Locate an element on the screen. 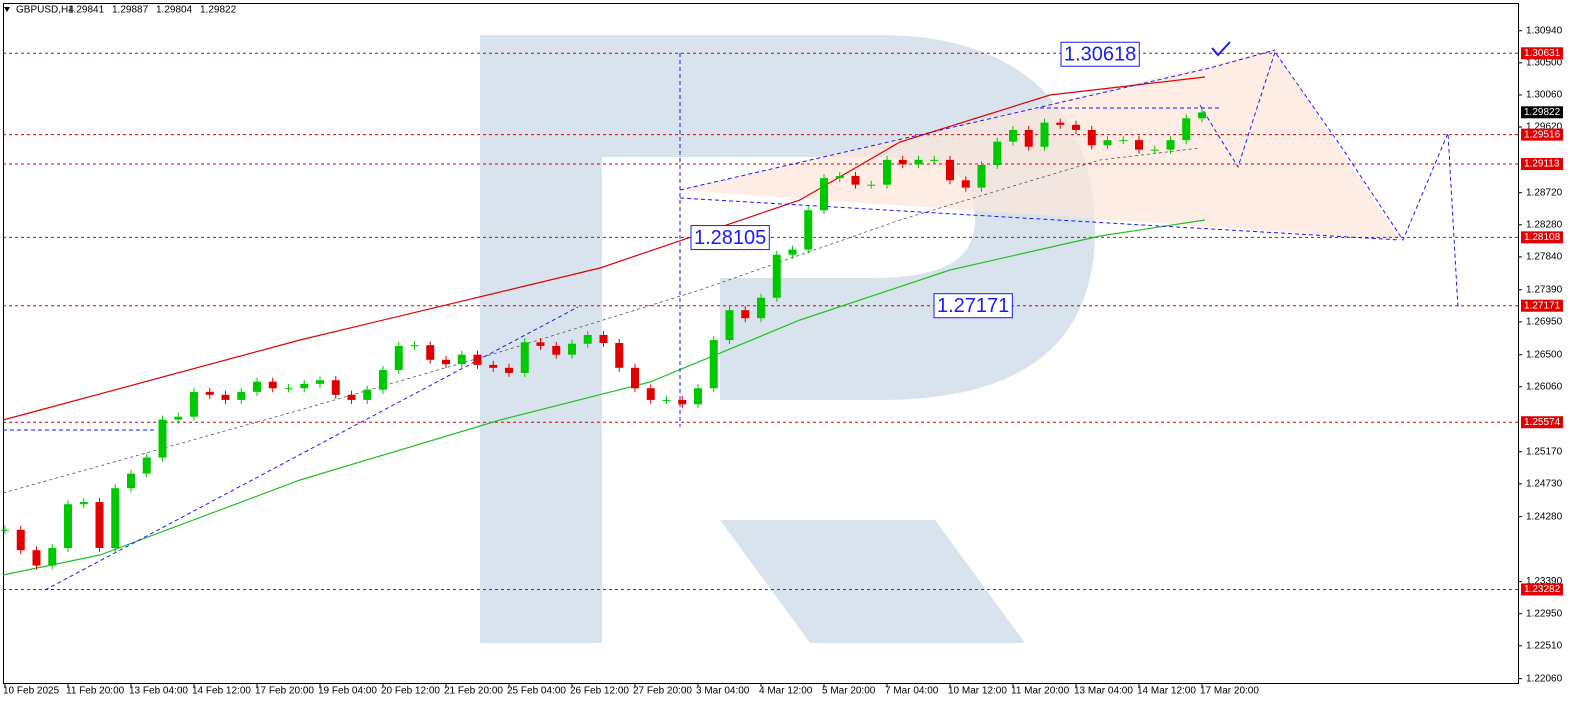  level-label: 1.25574 is located at coordinates (1542, 422).